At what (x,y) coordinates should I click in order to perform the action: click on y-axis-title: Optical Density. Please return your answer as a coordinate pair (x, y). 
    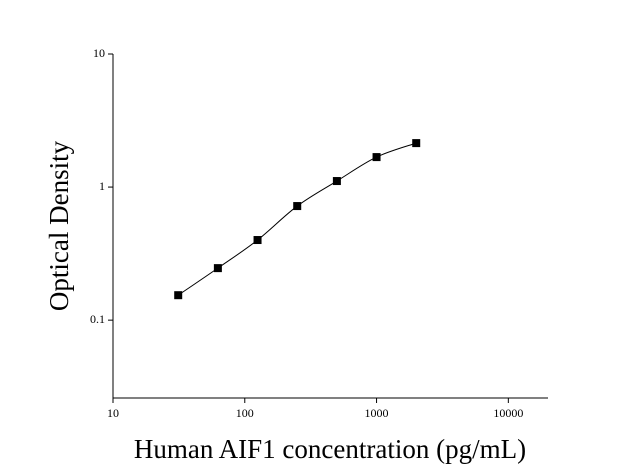
    Looking at the image, I should click on (59, 225).